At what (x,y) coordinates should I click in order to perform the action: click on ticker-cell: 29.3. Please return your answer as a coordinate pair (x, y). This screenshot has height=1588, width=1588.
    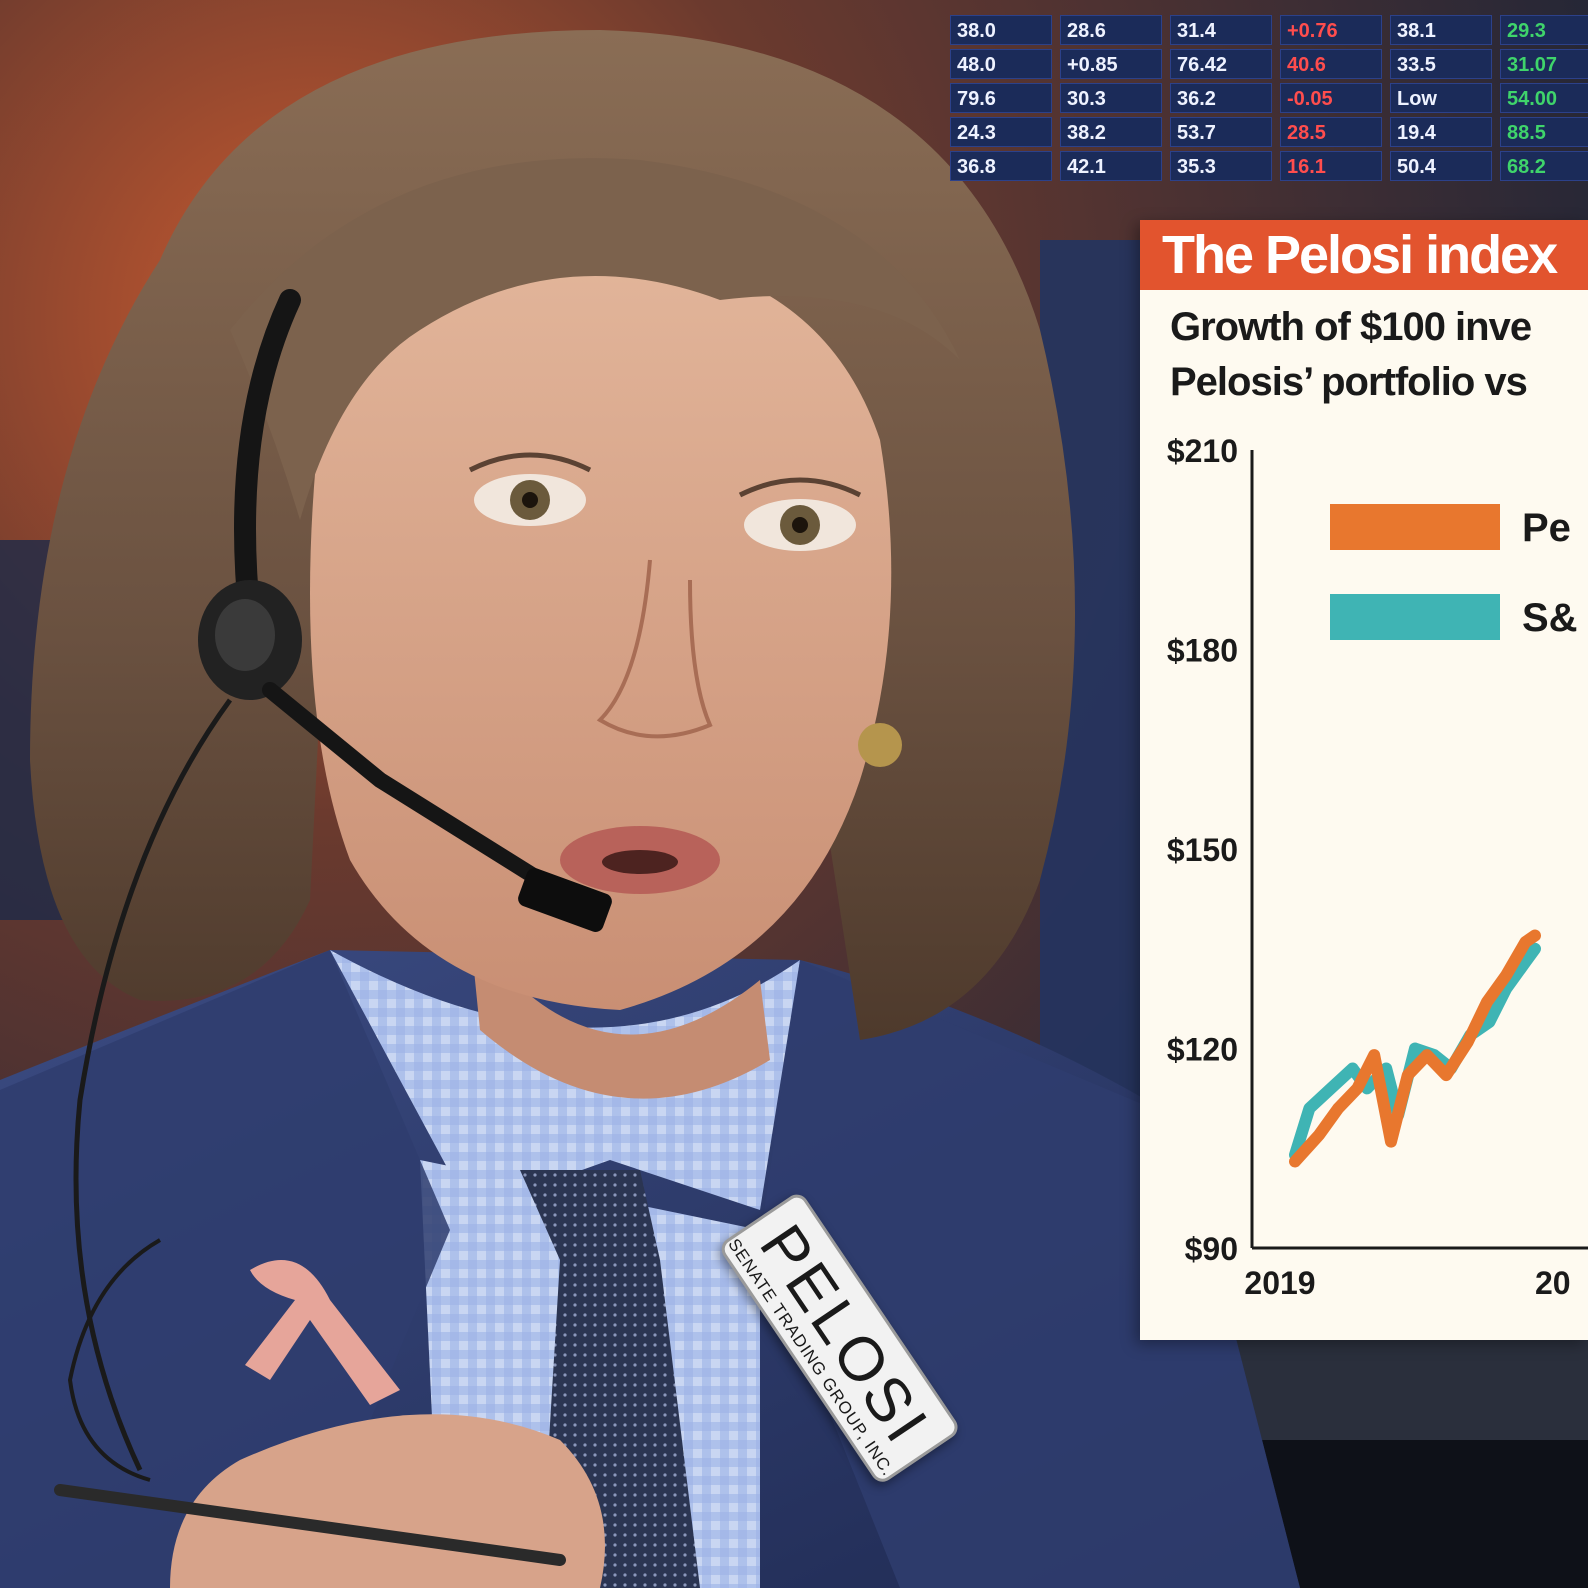
    Looking at the image, I should click on (1544, 30).